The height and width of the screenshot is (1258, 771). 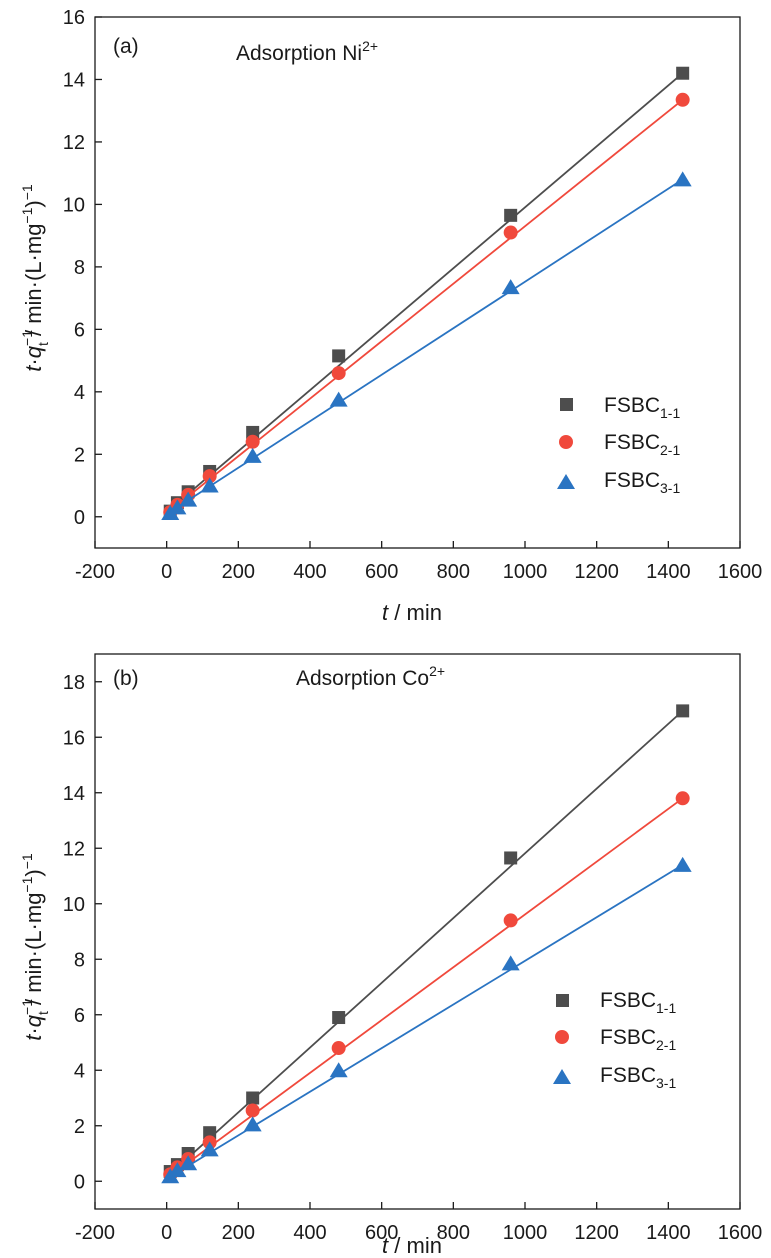 What do you see at coordinates (299, 53) in the screenshot?
I see `chart-title-text: Adsorption Ni` at bounding box center [299, 53].